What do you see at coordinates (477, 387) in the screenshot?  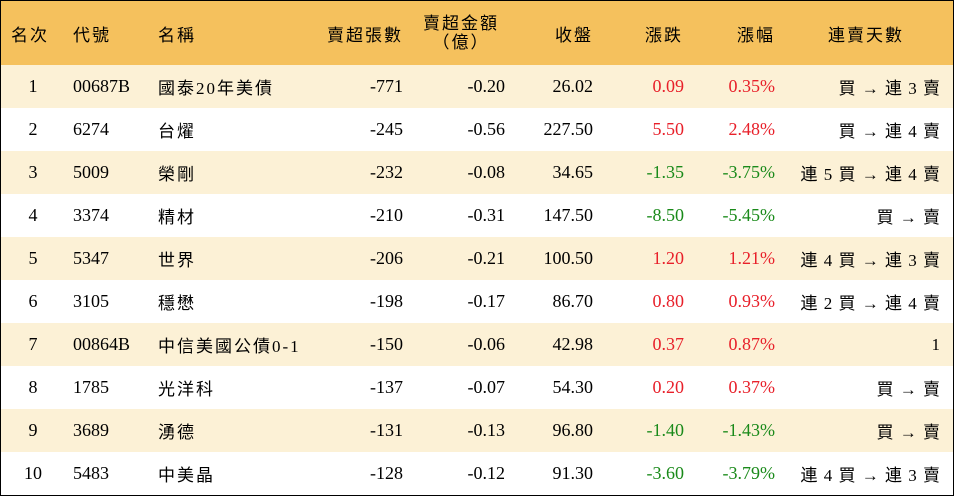 I see `table-row: 8 1785 光洋科 -137 -0.07 54.30 0.20 0.37% 買 → 賣` at bounding box center [477, 387].